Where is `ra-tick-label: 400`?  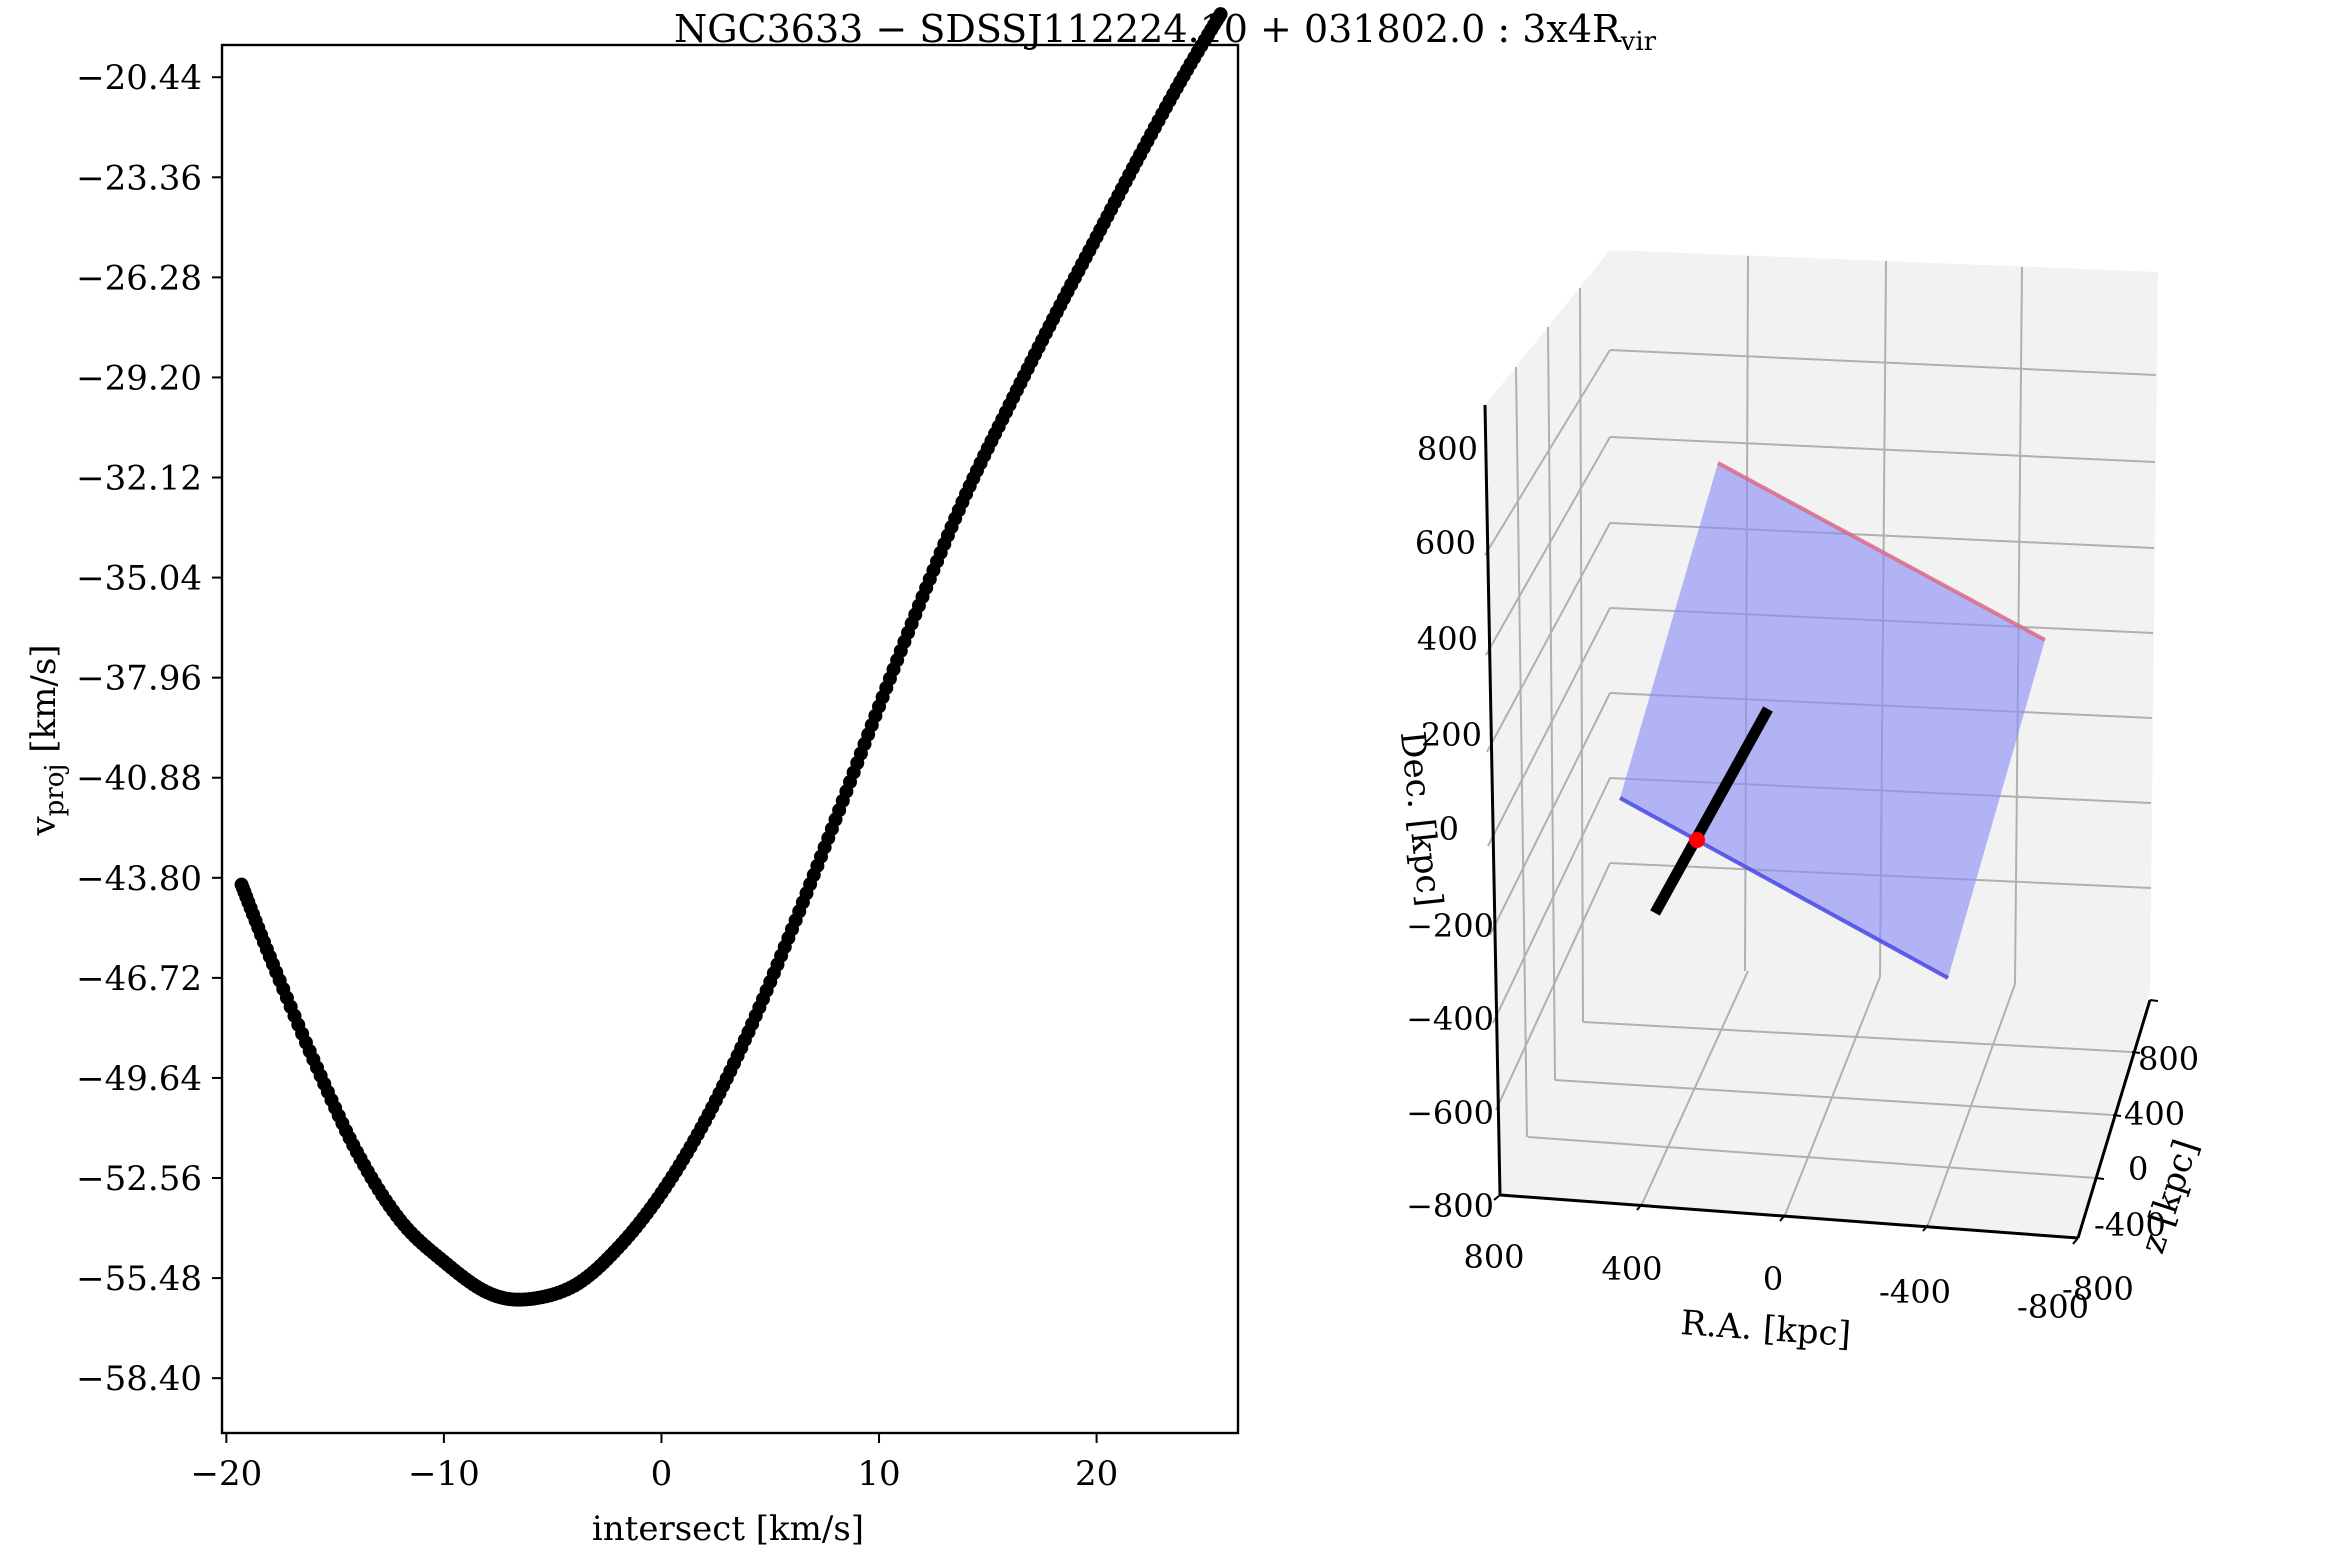
ra-tick-label: 400 is located at coordinates (1631, 1269).